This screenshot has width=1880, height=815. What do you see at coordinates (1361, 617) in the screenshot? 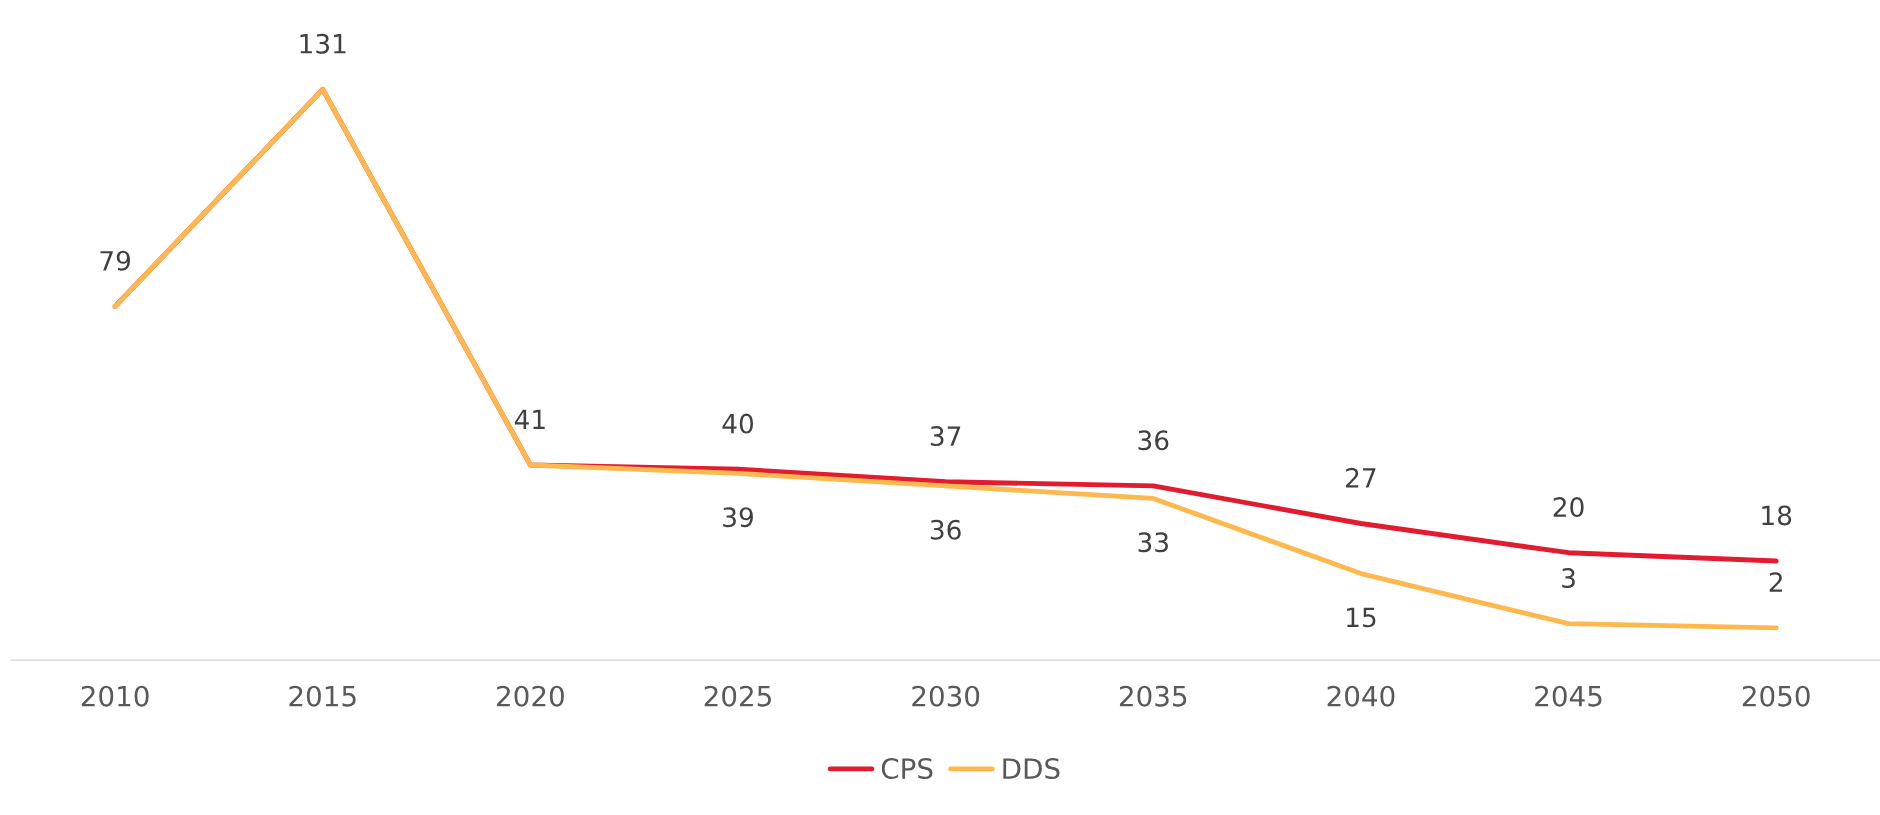
I see `data-label: 15` at bounding box center [1361, 617].